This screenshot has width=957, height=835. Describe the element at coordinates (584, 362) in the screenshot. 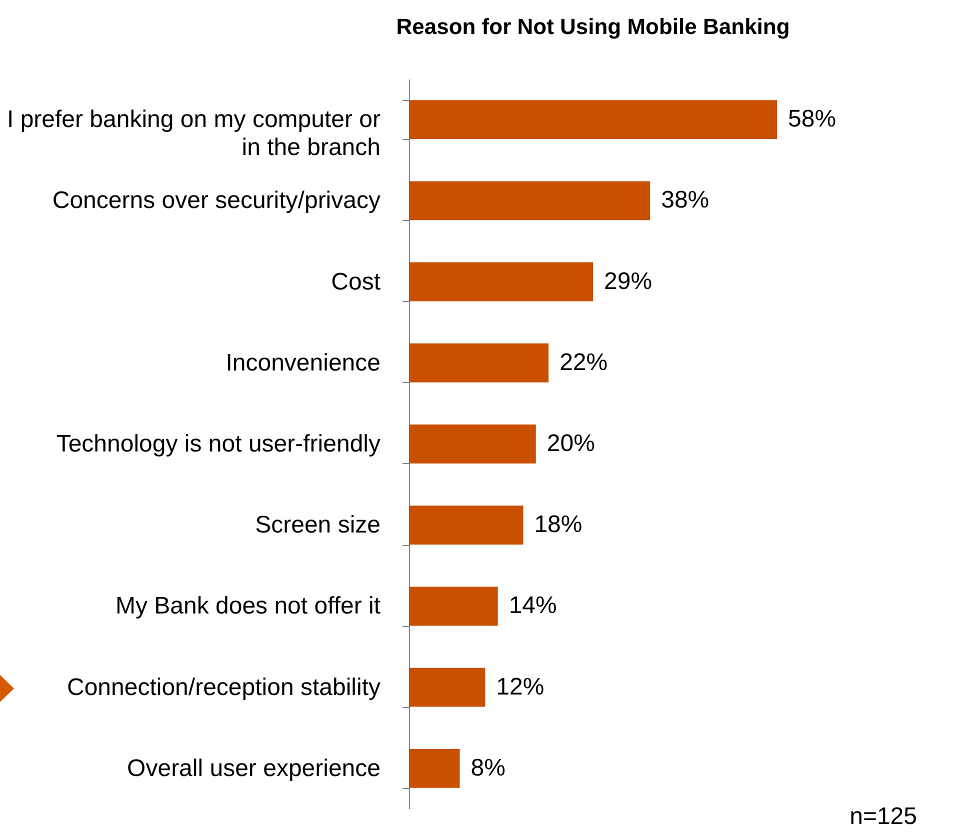

I see `data-label: 22%` at that location.